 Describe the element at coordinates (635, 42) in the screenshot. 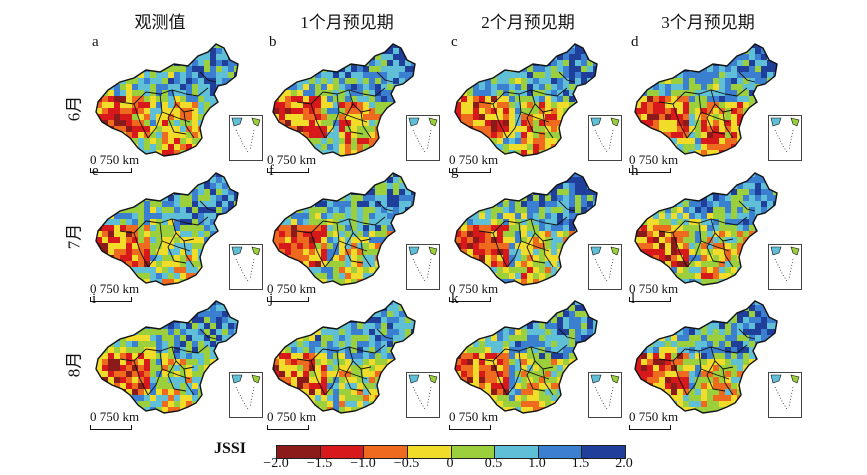

I see `panel-letter: d` at that location.